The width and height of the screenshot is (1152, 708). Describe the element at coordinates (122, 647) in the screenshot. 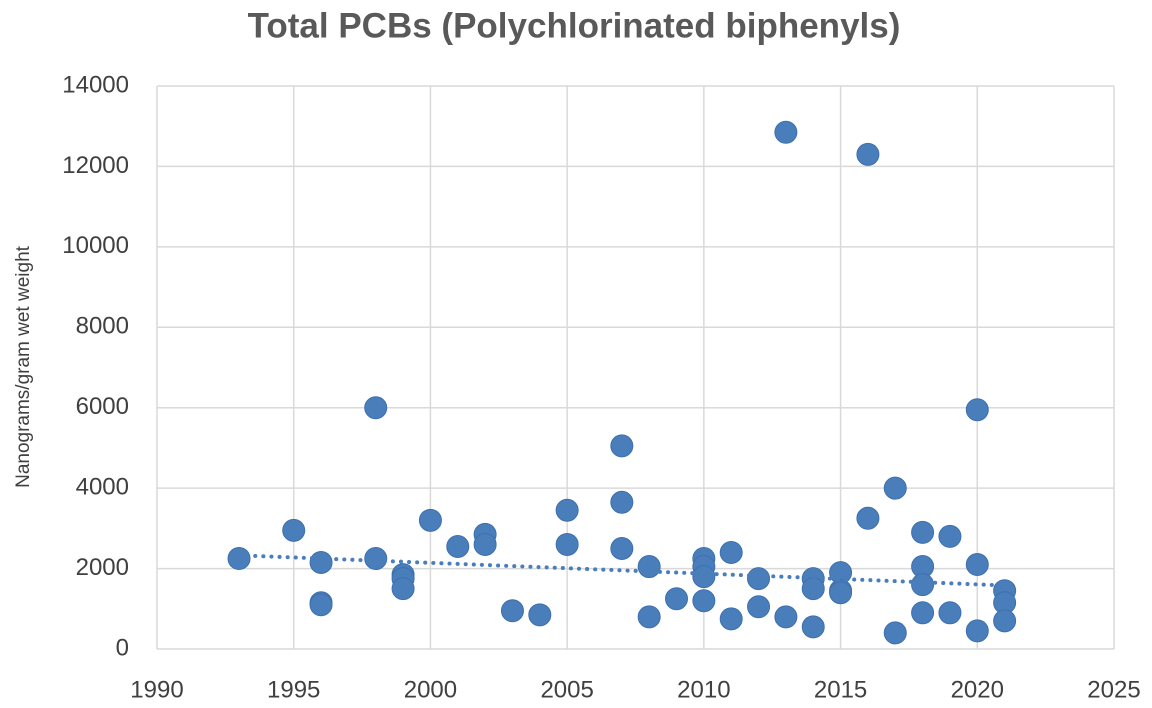

I see `y-tick-label: 0` at that location.